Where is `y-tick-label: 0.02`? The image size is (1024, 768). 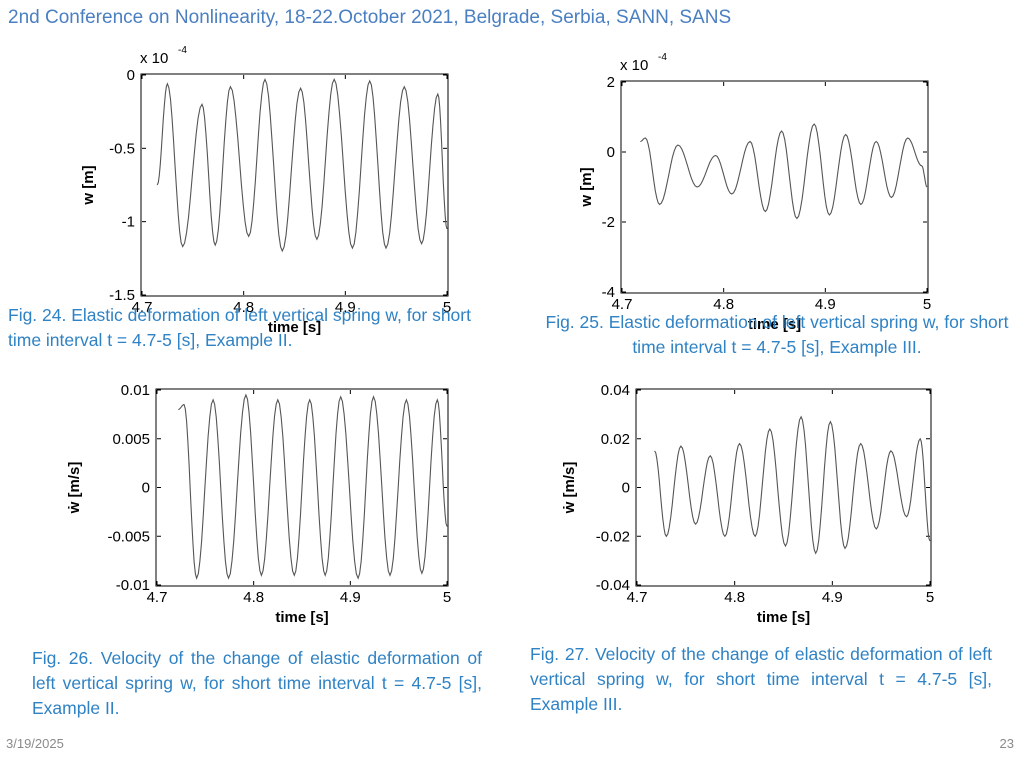 y-tick-label: 0.02 is located at coordinates (615, 439).